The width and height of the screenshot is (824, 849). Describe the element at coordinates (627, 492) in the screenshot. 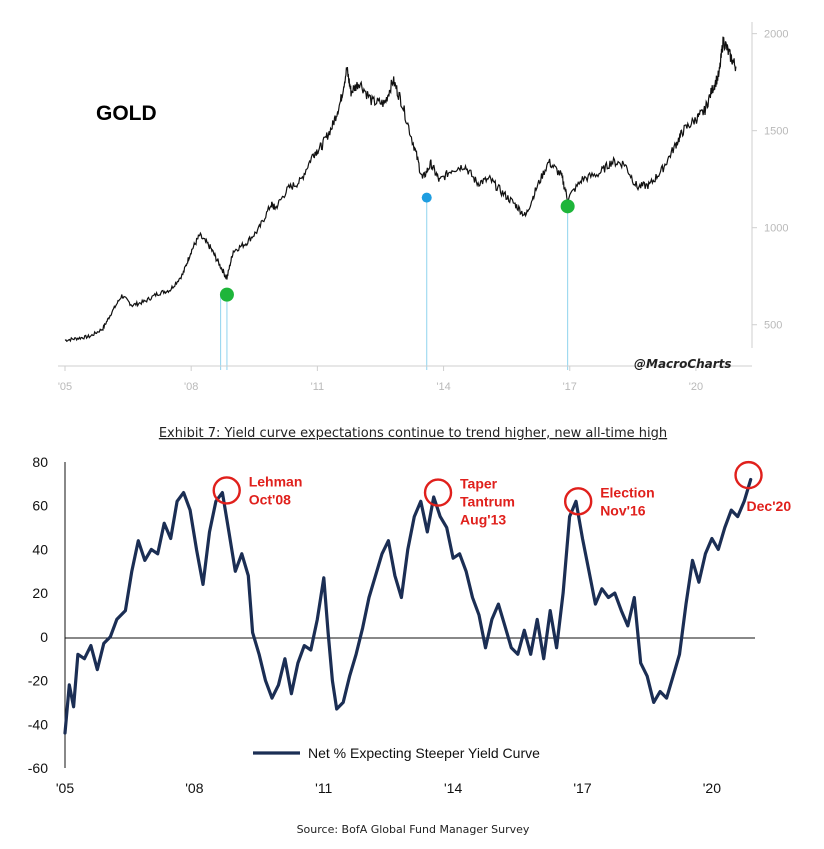

I see `annotation-label-2-0: Election` at that location.